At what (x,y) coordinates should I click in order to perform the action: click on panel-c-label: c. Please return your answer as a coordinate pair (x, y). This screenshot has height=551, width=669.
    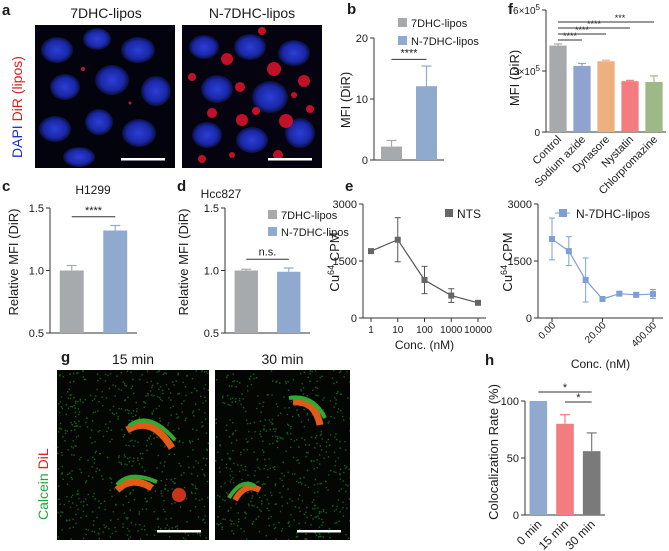
    Looking at the image, I should click on (6, 186).